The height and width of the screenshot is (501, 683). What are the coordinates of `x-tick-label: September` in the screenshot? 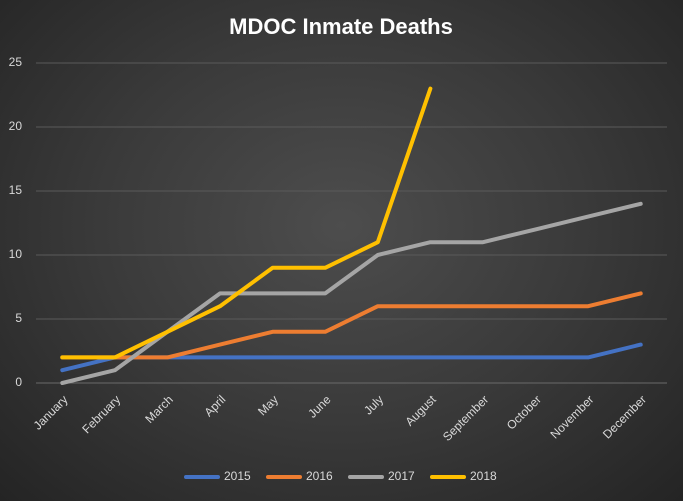 It's located at (465, 417).